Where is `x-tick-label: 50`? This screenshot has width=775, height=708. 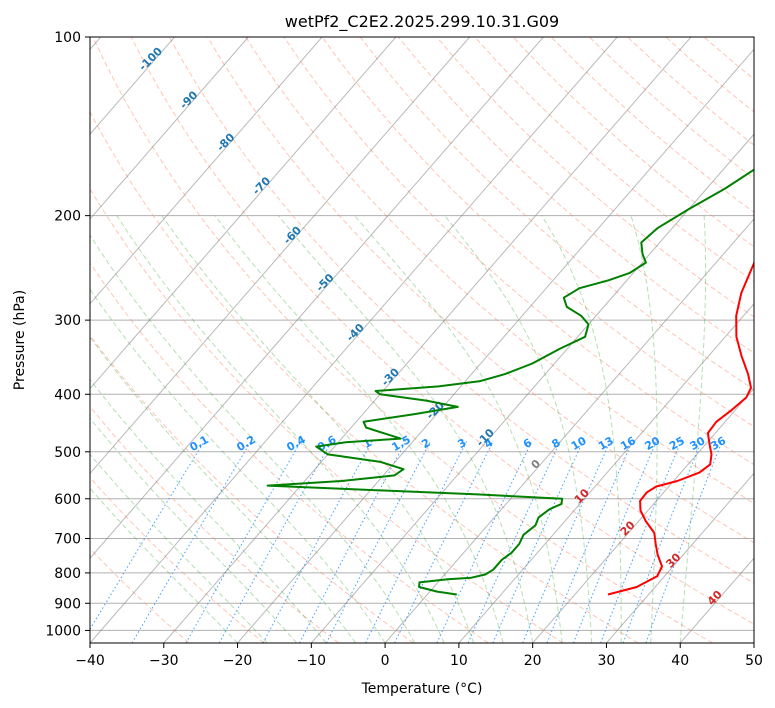 x-tick-label: 50 is located at coordinates (754, 661).